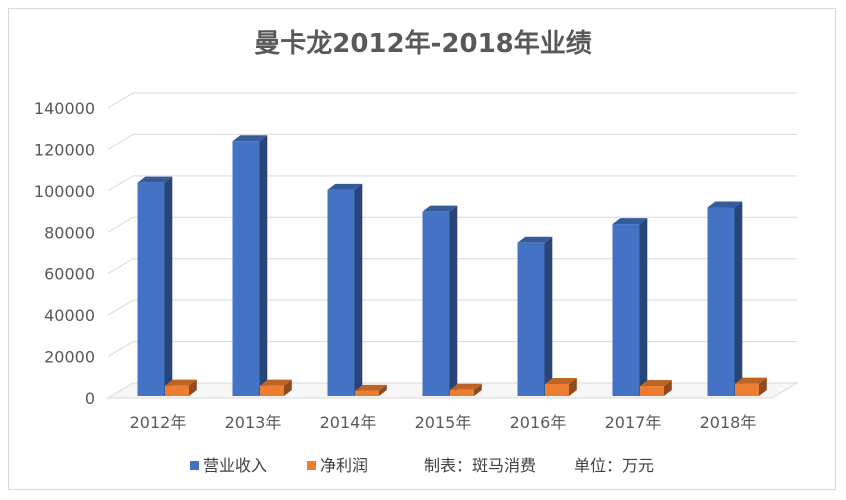 This screenshot has width=846, height=500. I want to click on x-axis: 2012年 2013年 2014年 2015年 2016年 2017年 2018年, so click(443, 422).